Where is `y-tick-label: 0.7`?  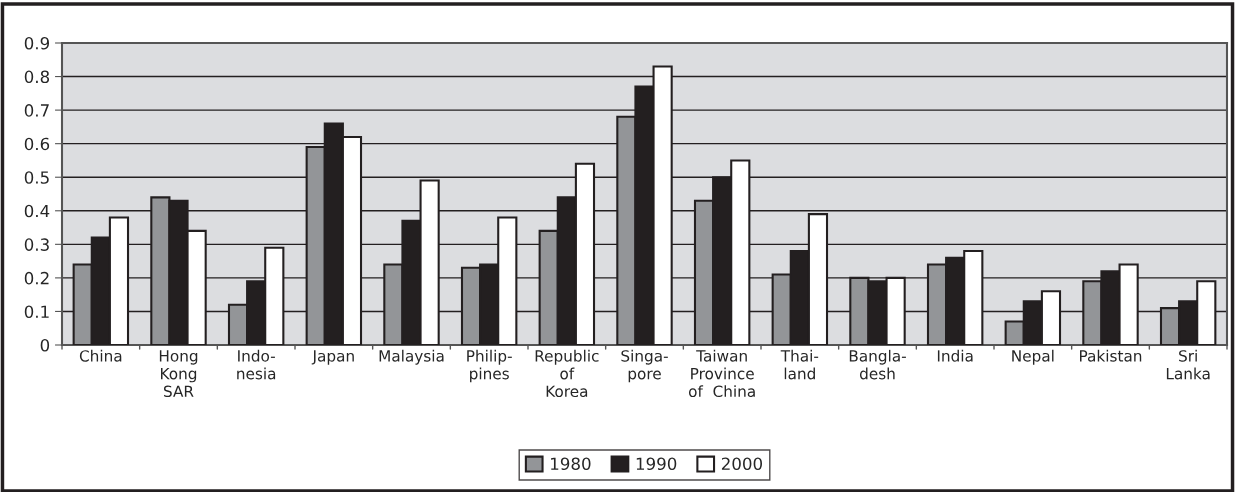 y-tick-label: 0.7 is located at coordinates (36, 110).